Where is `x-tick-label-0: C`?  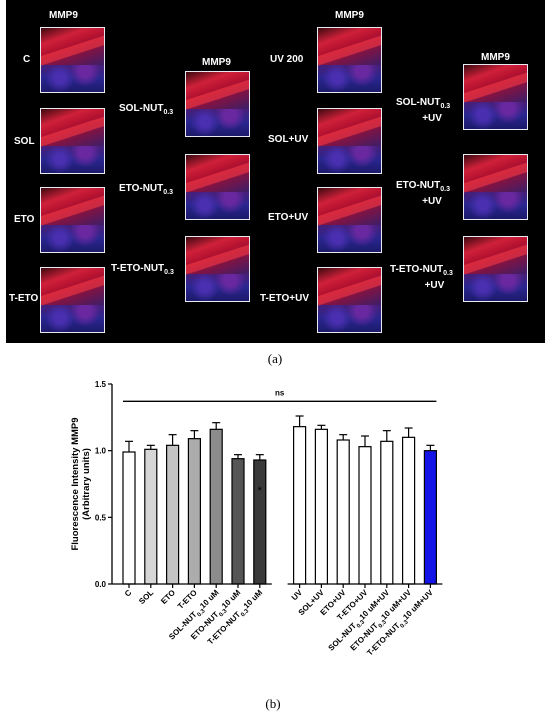
x-tick-label-0: C is located at coordinates (128, 593).